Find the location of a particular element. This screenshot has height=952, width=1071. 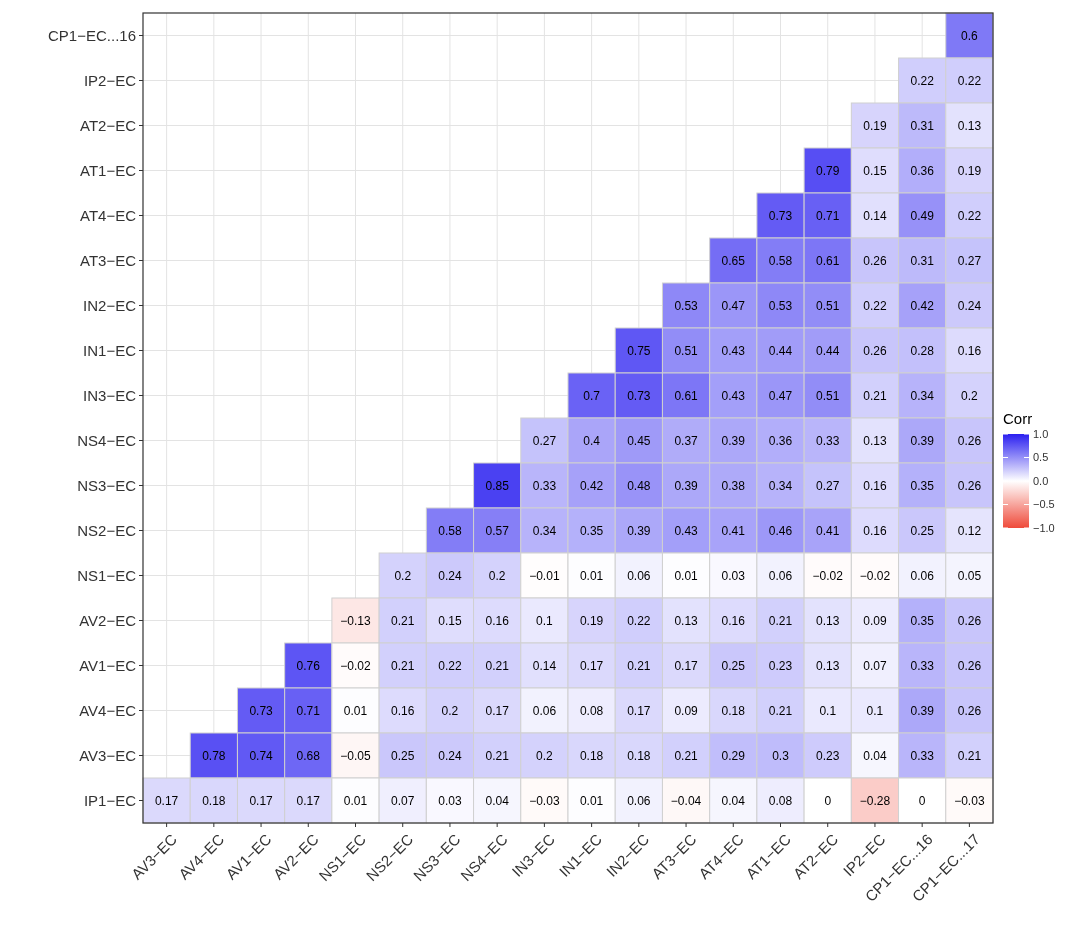

data-label: 0.41 is located at coordinates (828, 530).